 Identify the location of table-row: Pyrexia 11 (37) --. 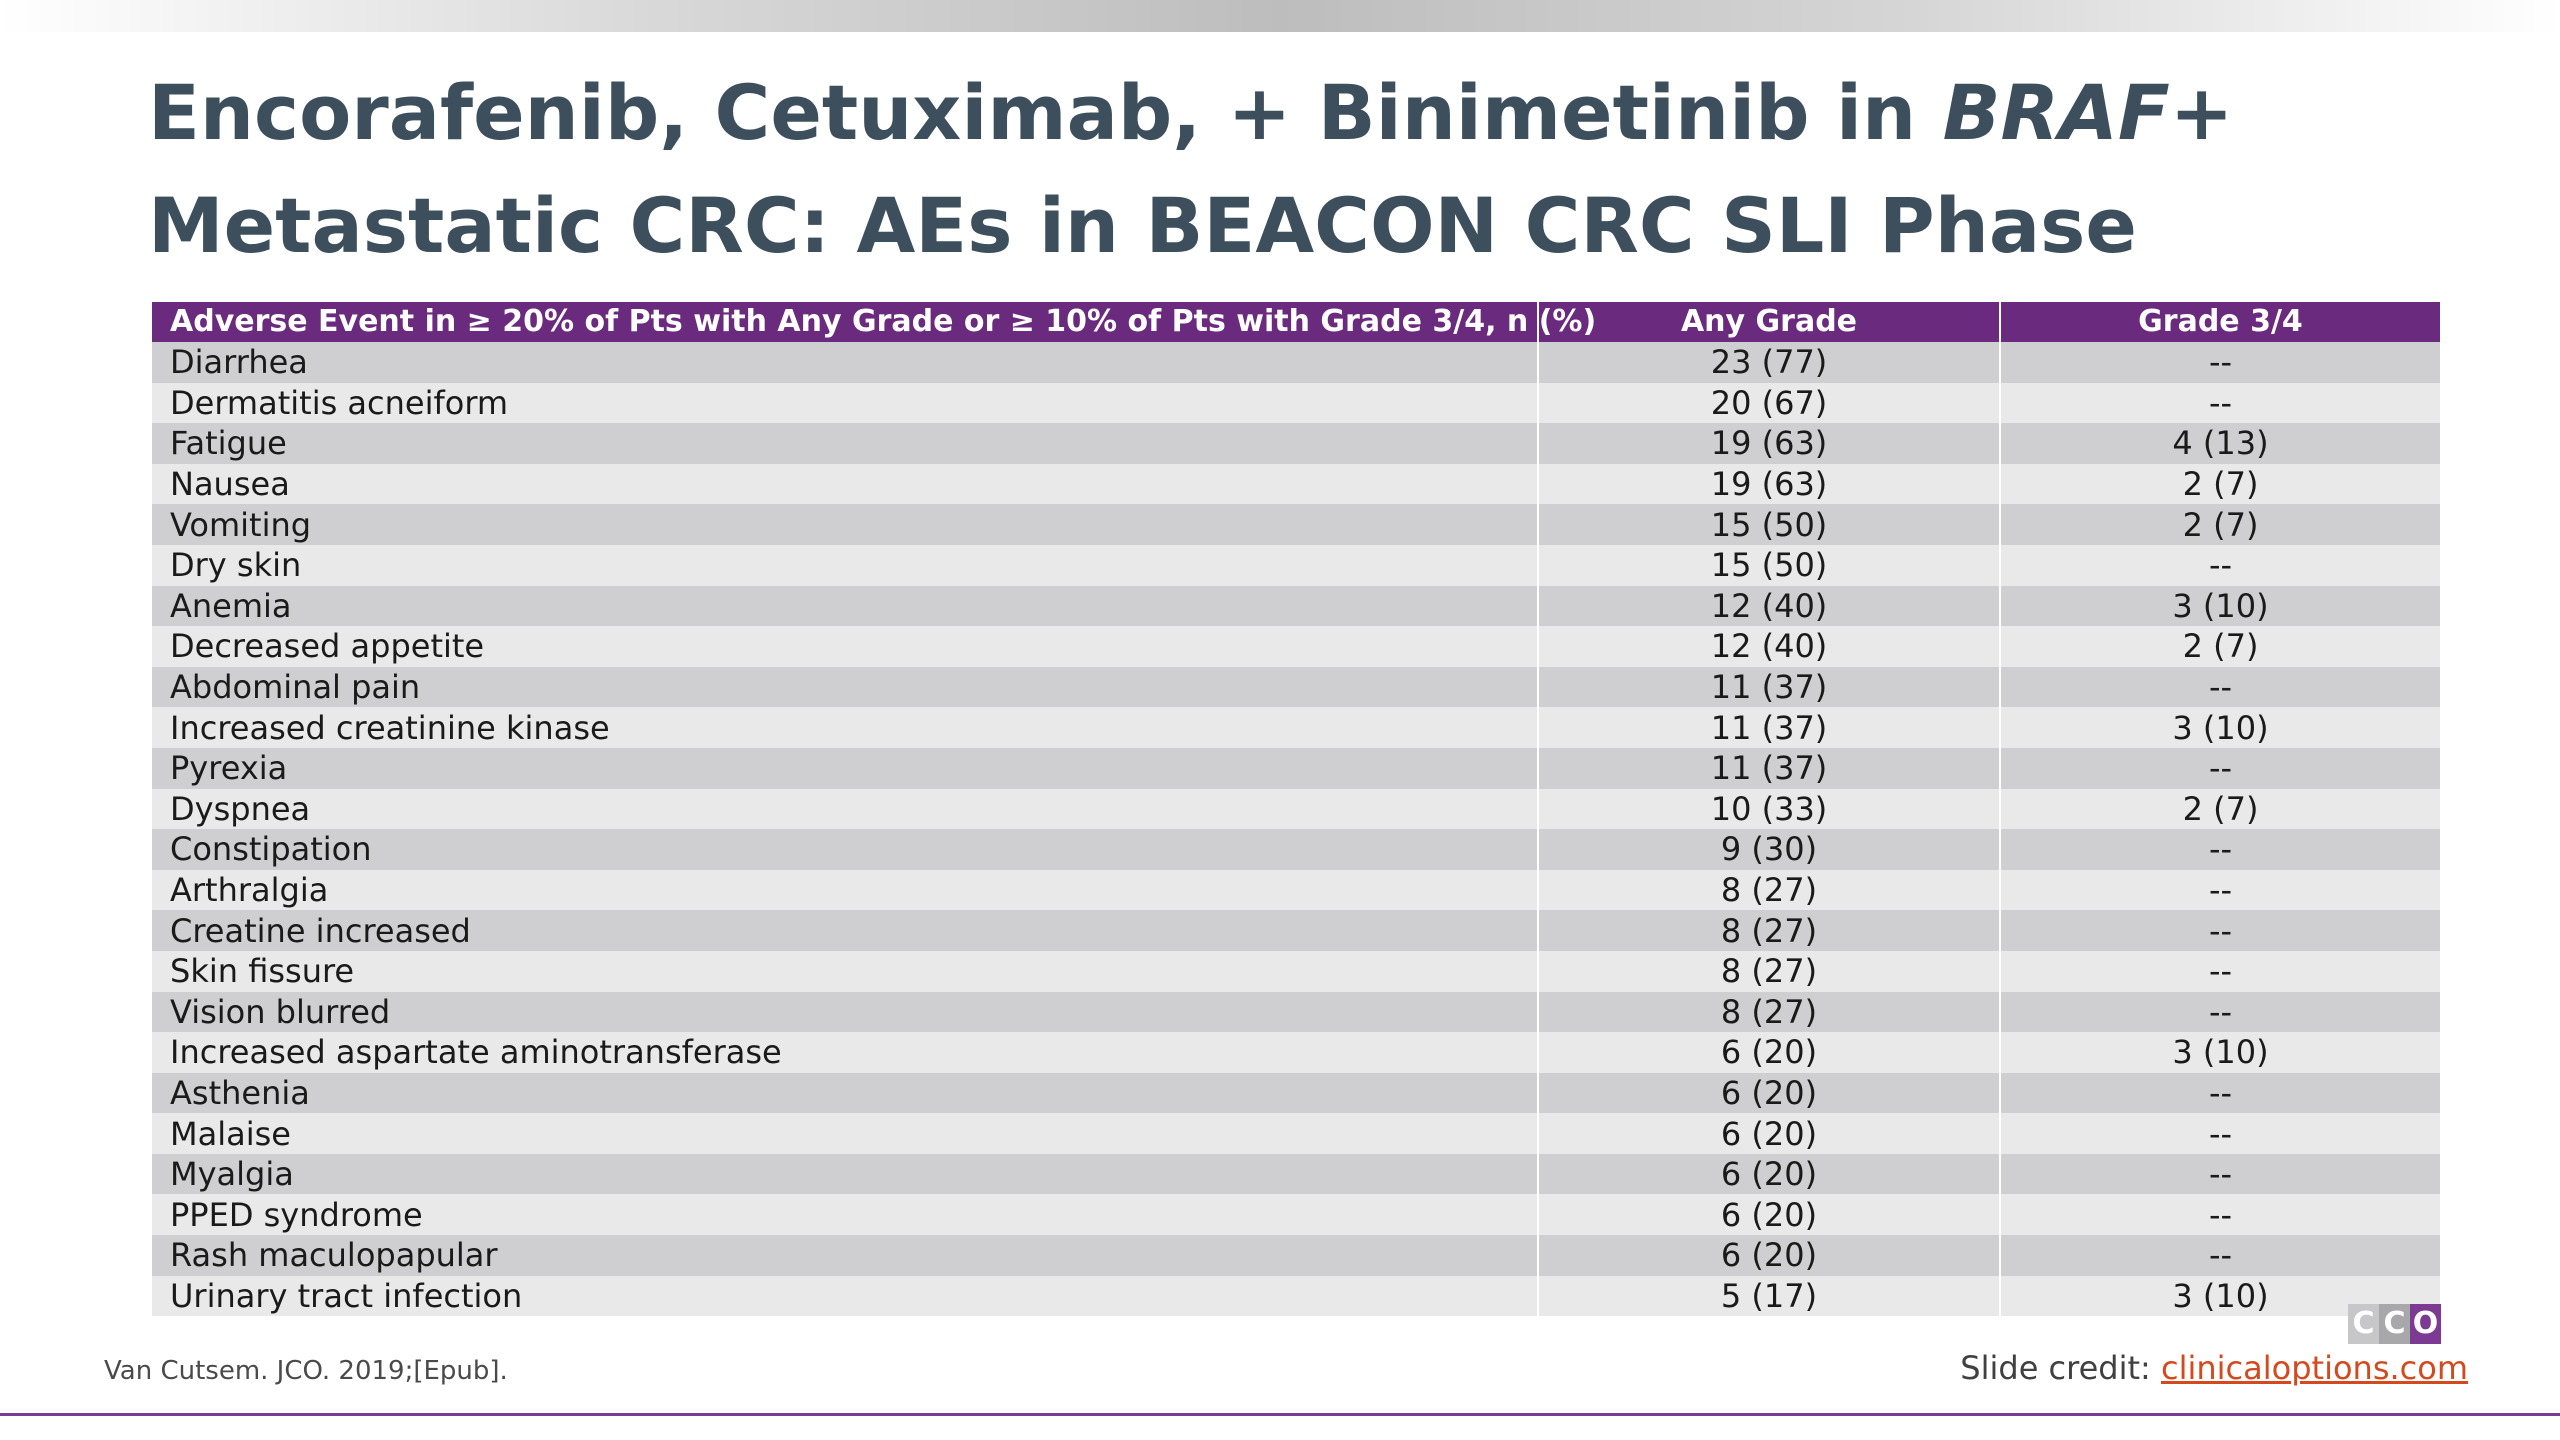
(1296, 768).